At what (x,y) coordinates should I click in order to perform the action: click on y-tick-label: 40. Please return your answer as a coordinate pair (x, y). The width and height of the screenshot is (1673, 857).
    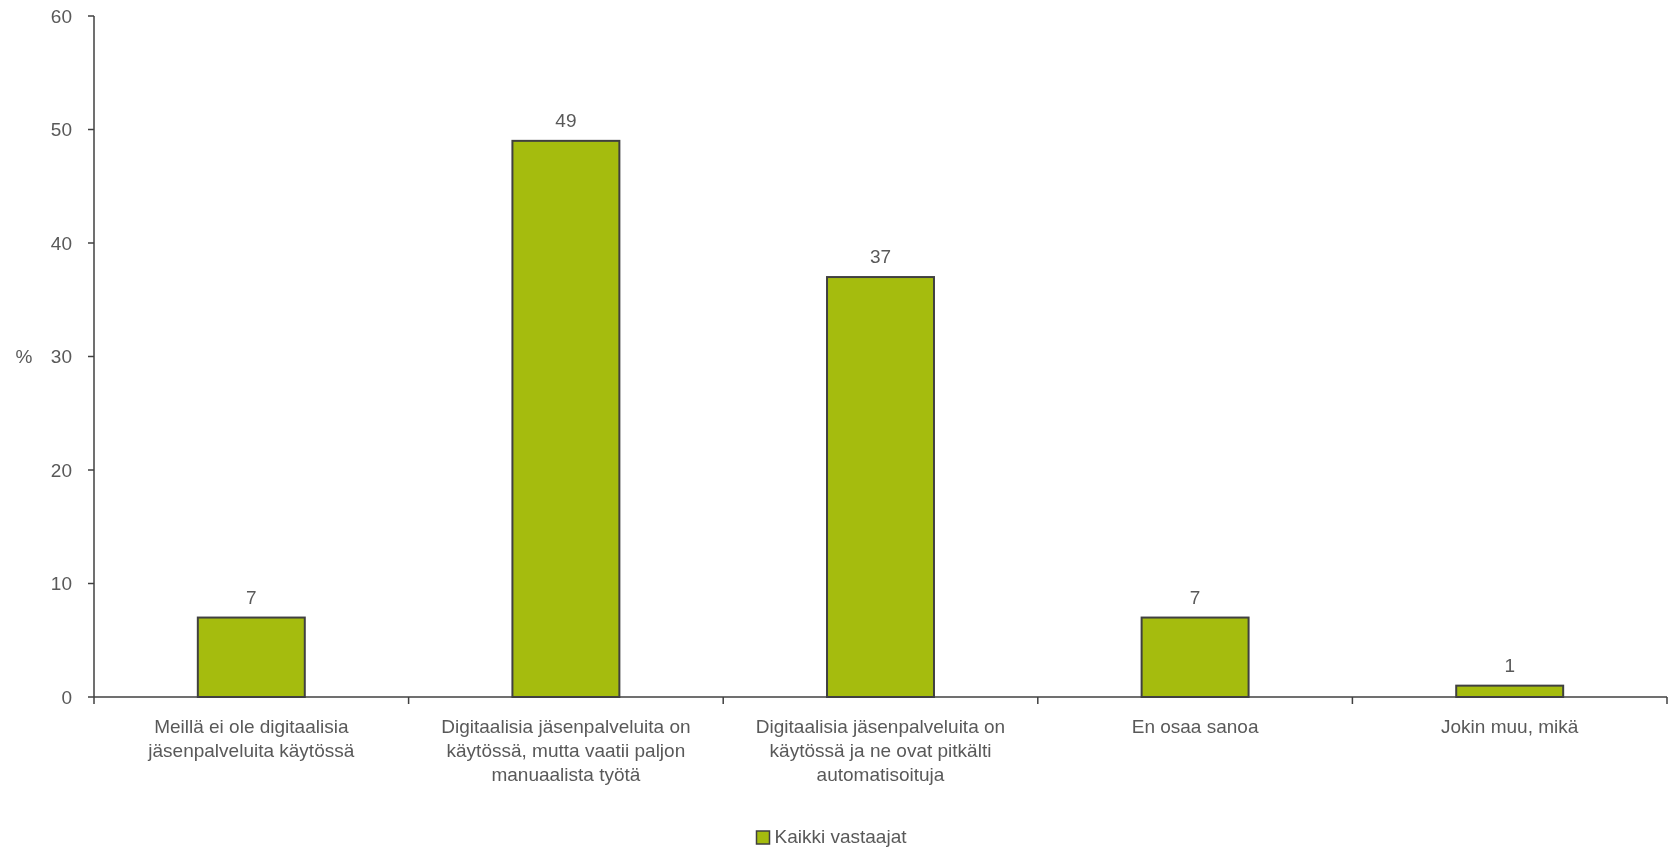
    Looking at the image, I should click on (61, 243).